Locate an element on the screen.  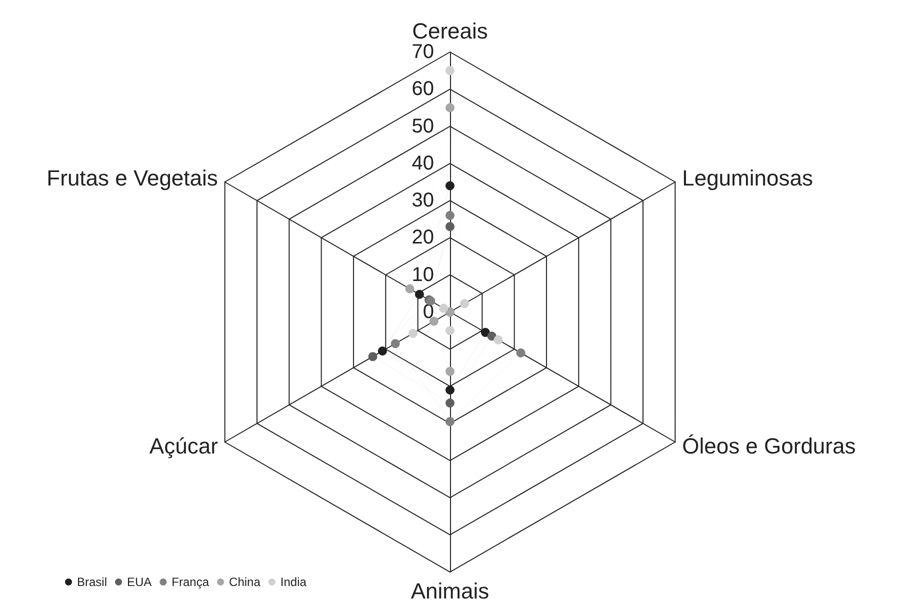
spoke-label: Frutas e Vegetais is located at coordinates (132, 178).